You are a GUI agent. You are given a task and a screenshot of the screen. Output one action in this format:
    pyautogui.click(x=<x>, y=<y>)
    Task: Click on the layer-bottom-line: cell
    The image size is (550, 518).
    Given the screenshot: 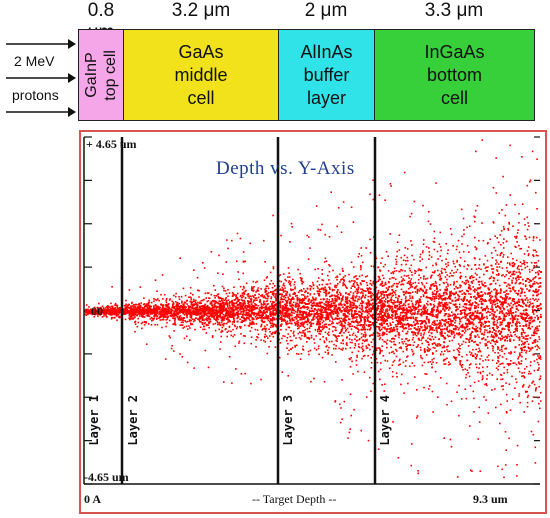 What is the action you would take?
    pyautogui.click(x=454, y=97)
    